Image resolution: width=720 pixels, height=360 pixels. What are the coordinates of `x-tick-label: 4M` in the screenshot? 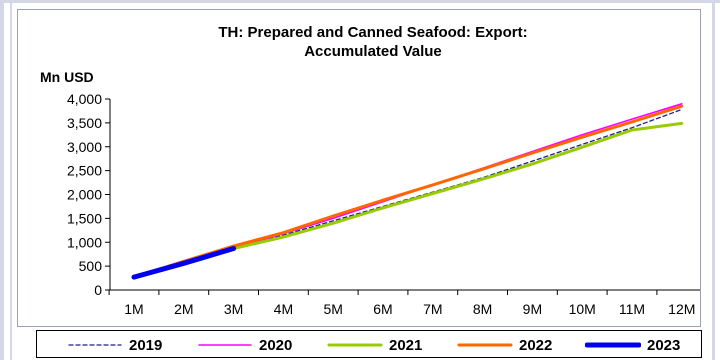 It's located at (283, 309).